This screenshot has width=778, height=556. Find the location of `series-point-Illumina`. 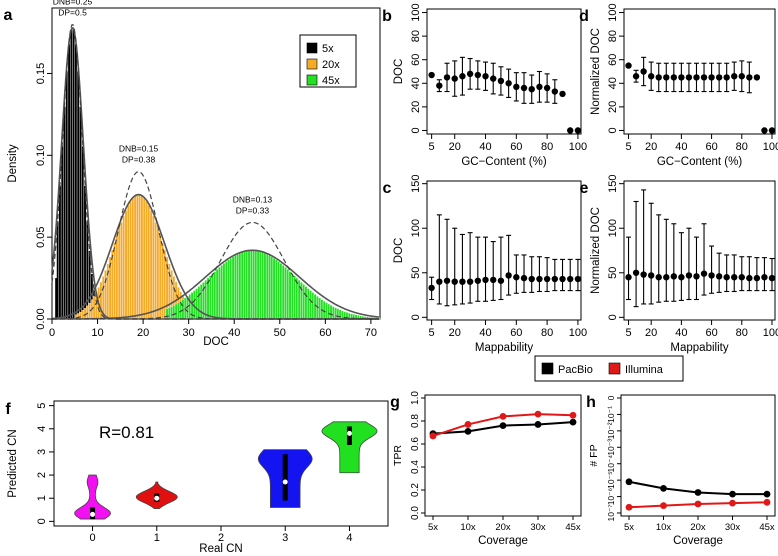

series-point-Illumina is located at coordinates (503, 416).